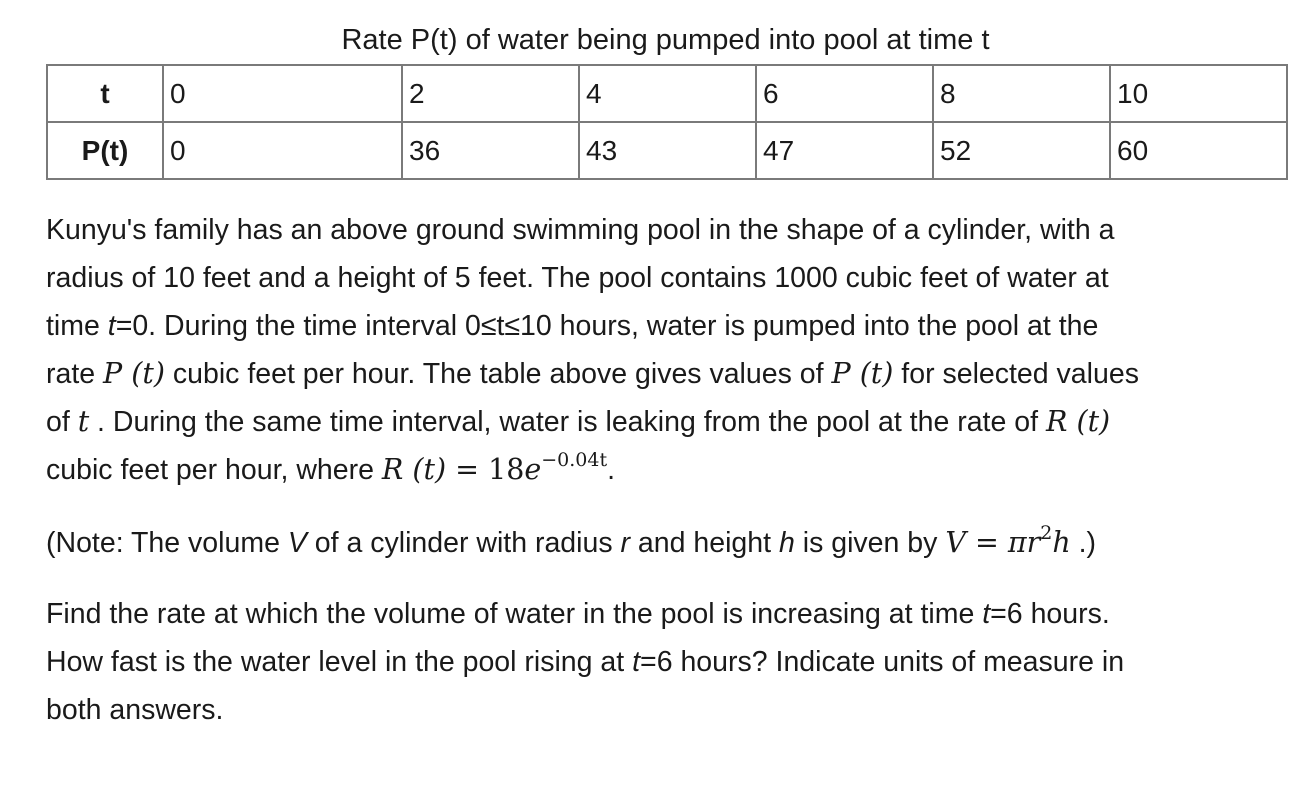 The width and height of the screenshot is (1306, 798). I want to click on row-header-t: t, so click(105, 93).